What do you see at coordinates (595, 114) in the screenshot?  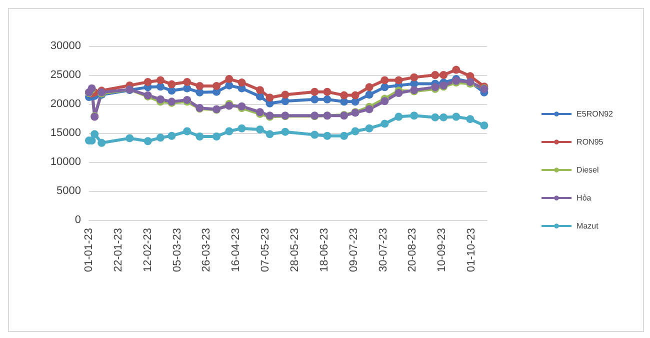 I see `legend-label: E5RON92` at bounding box center [595, 114].